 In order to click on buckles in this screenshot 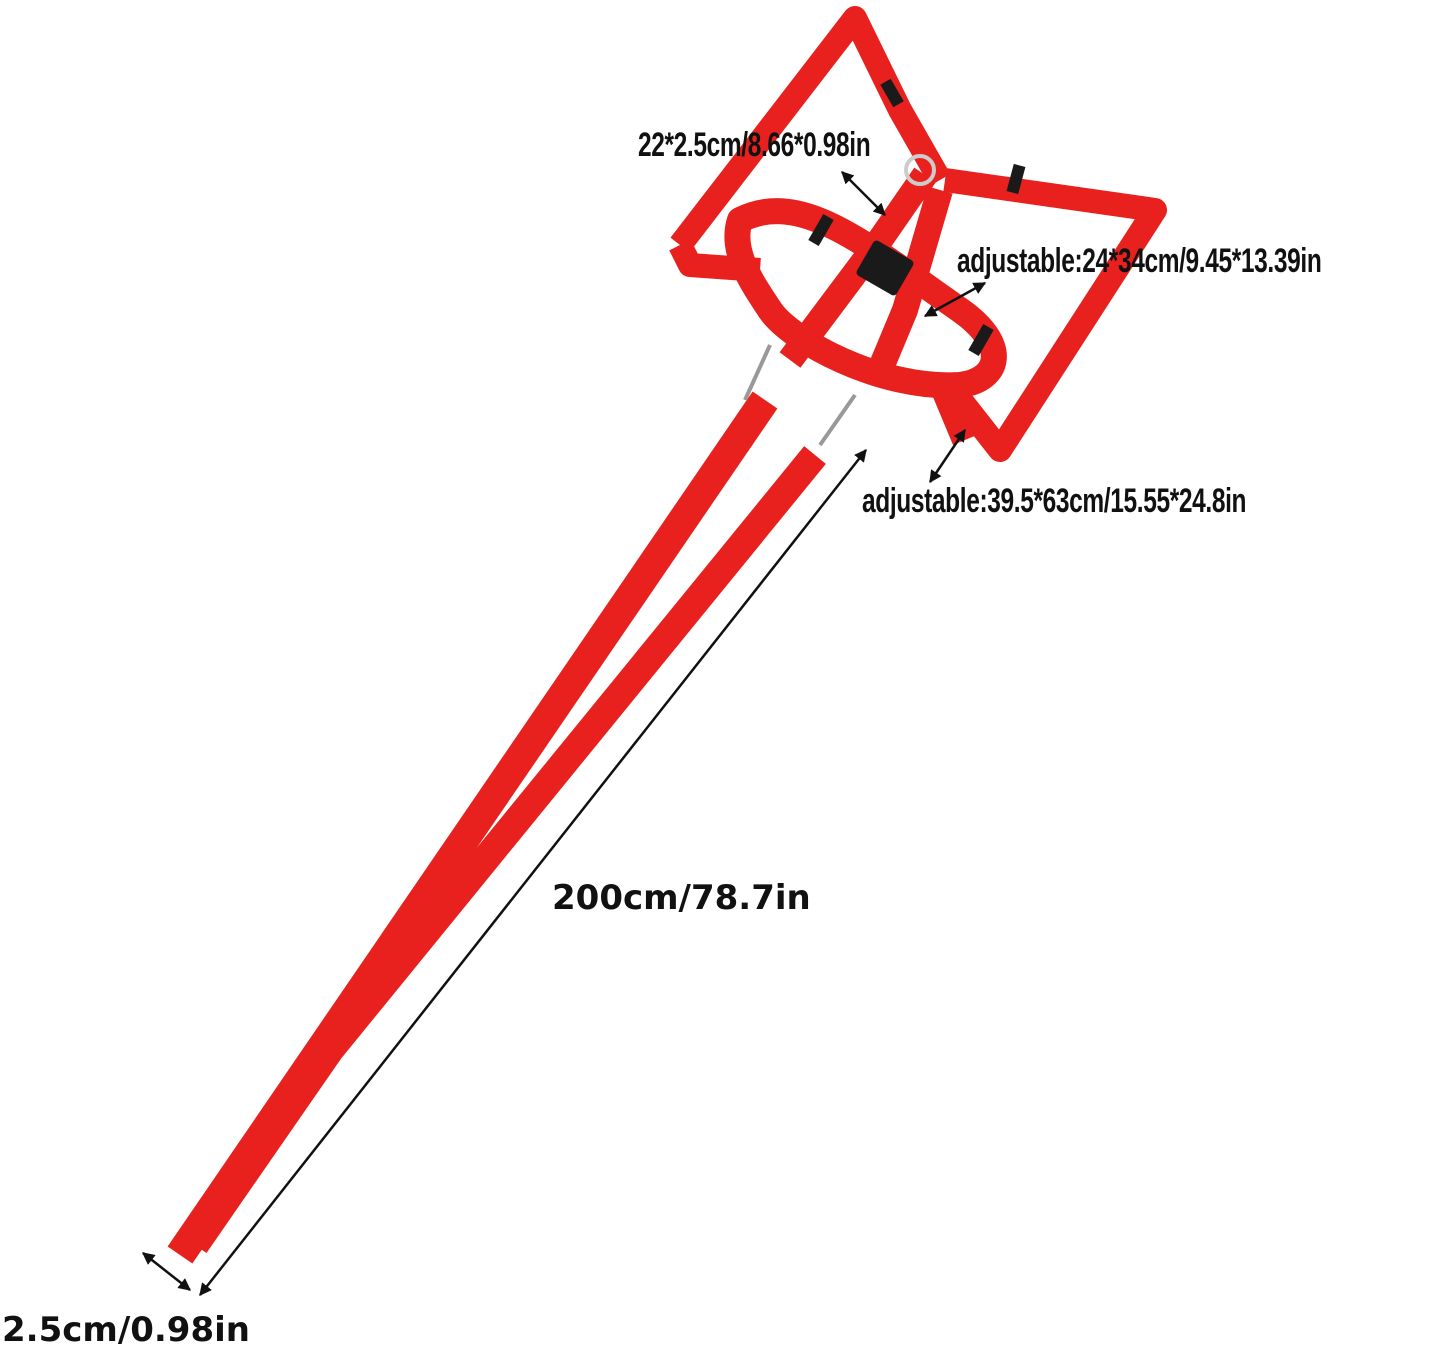, I will do `click(917, 217)`.